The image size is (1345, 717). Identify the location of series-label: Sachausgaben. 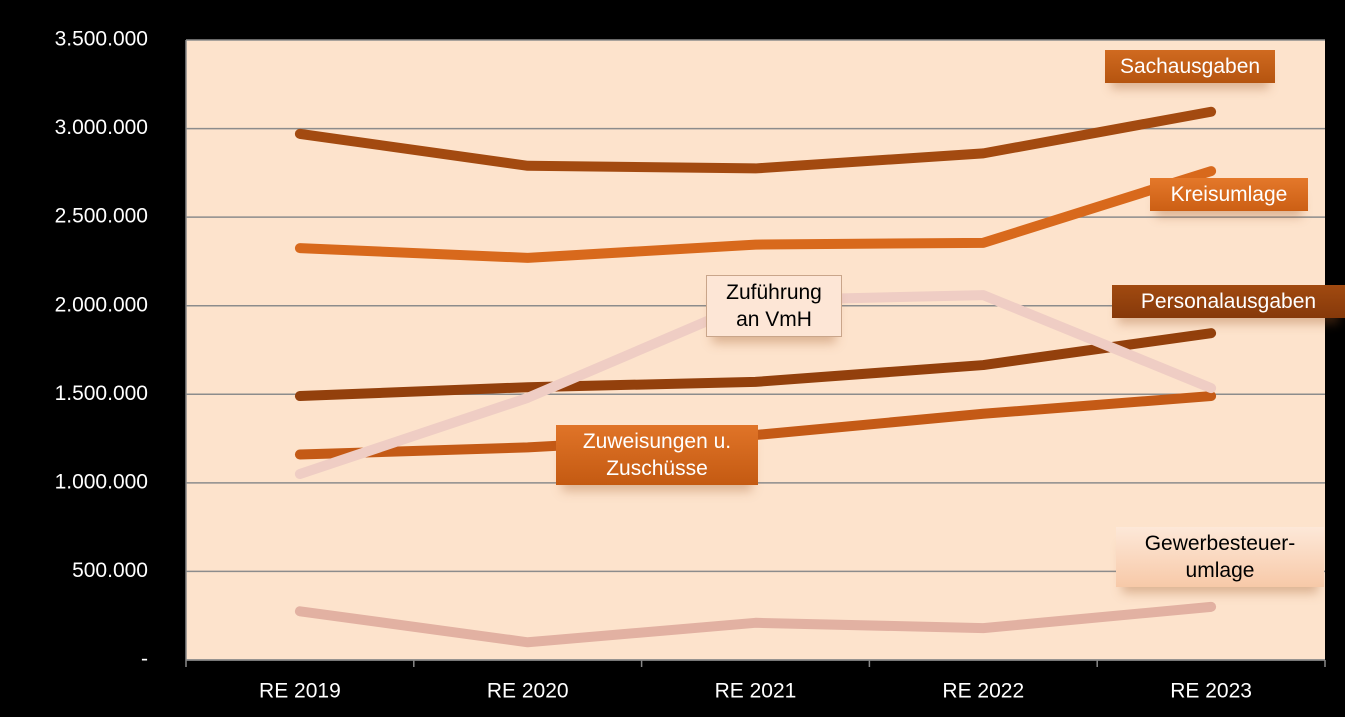
(1190, 66).